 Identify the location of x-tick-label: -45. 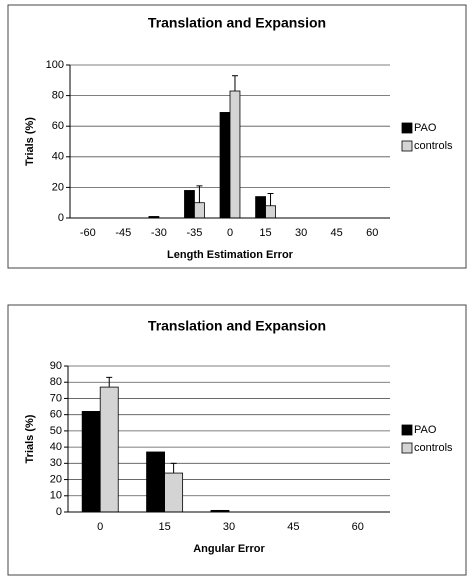
(123, 233).